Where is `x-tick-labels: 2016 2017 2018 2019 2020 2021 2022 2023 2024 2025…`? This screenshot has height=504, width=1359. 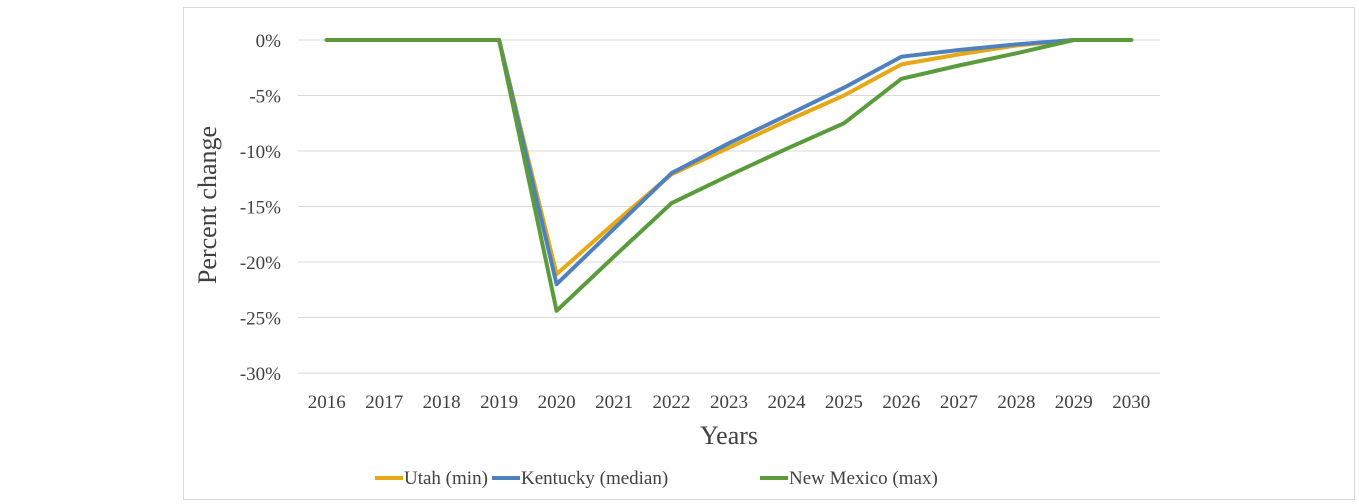 x-tick-labels: 2016 2017 2018 2019 2020 2021 2022 2023 2024 2025… is located at coordinates (729, 402).